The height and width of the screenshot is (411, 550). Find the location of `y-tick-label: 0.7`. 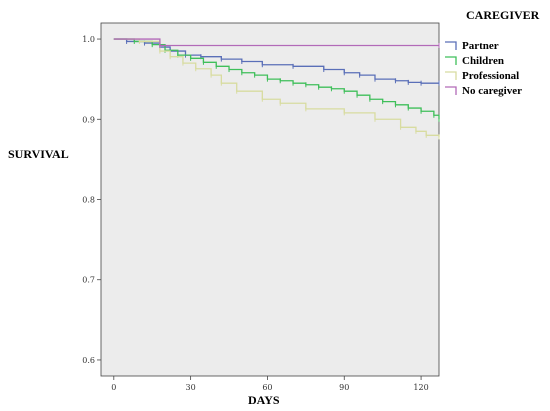

y-tick-label: 0.7 is located at coordinates (88, 280).